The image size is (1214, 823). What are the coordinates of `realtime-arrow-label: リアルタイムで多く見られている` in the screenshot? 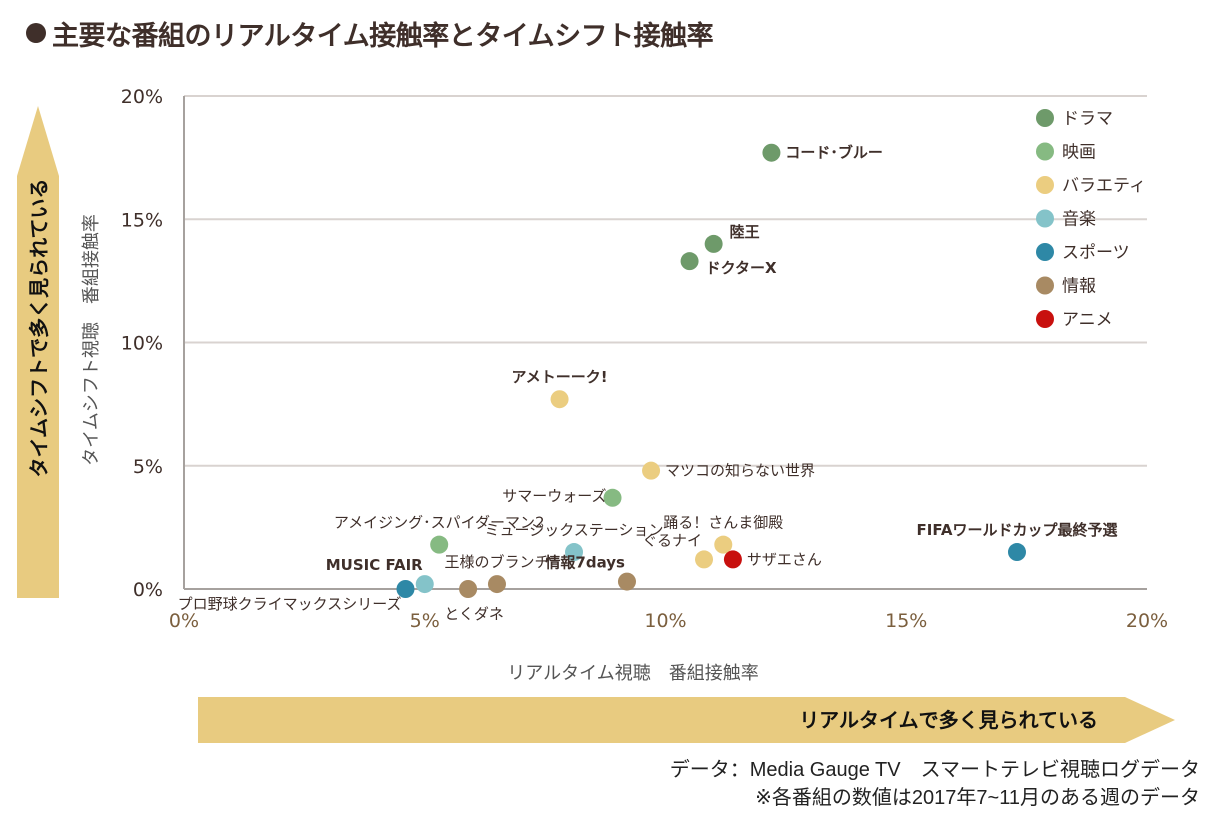 It's located at (948, 720).